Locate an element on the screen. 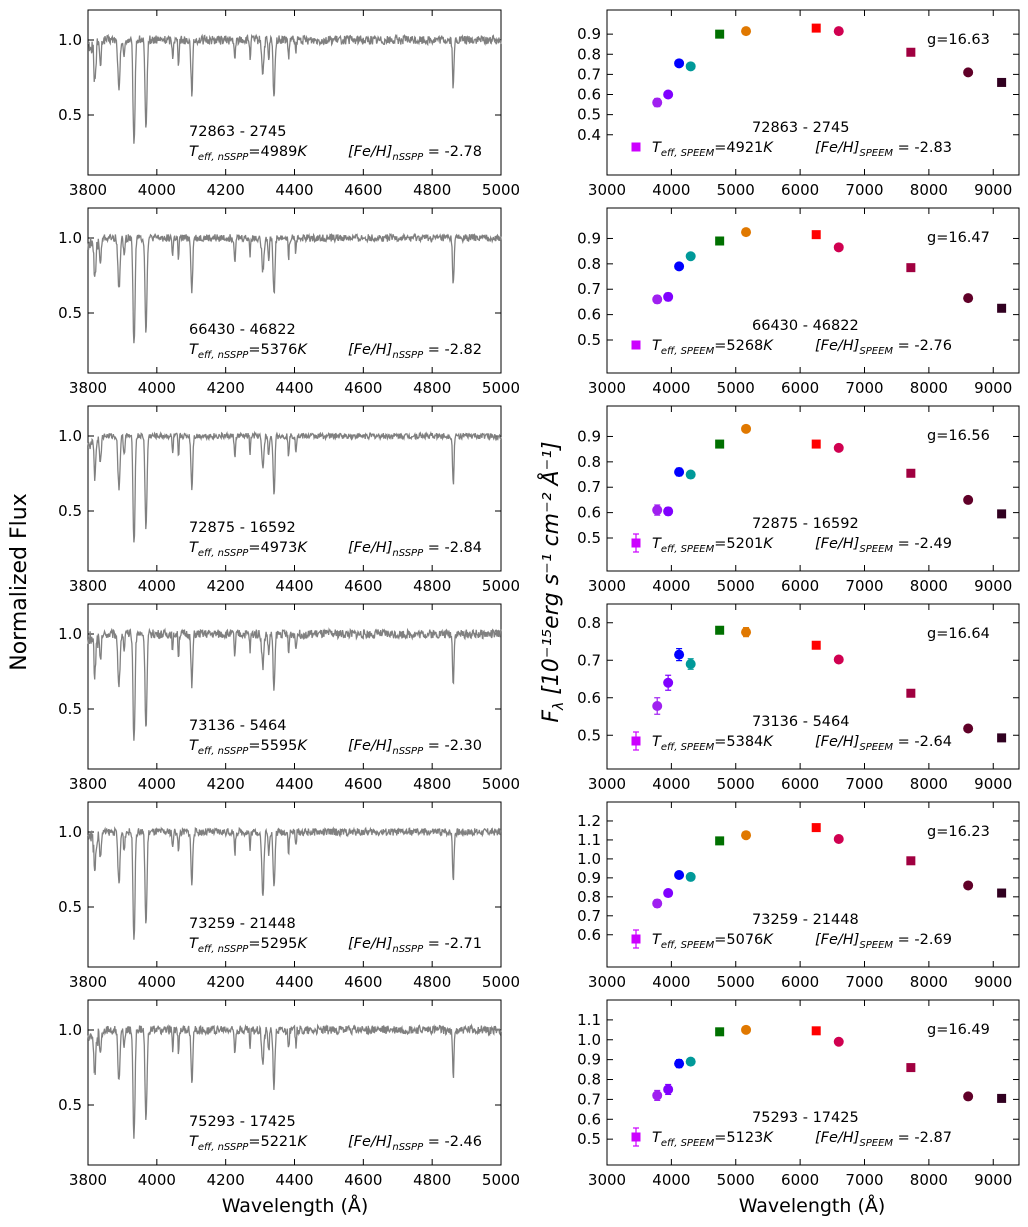 The height and width of the screenshot is (1227, 1028). teff-speem-label: Teff, SPEEM=5123K is located at coordinates (713, 1139).